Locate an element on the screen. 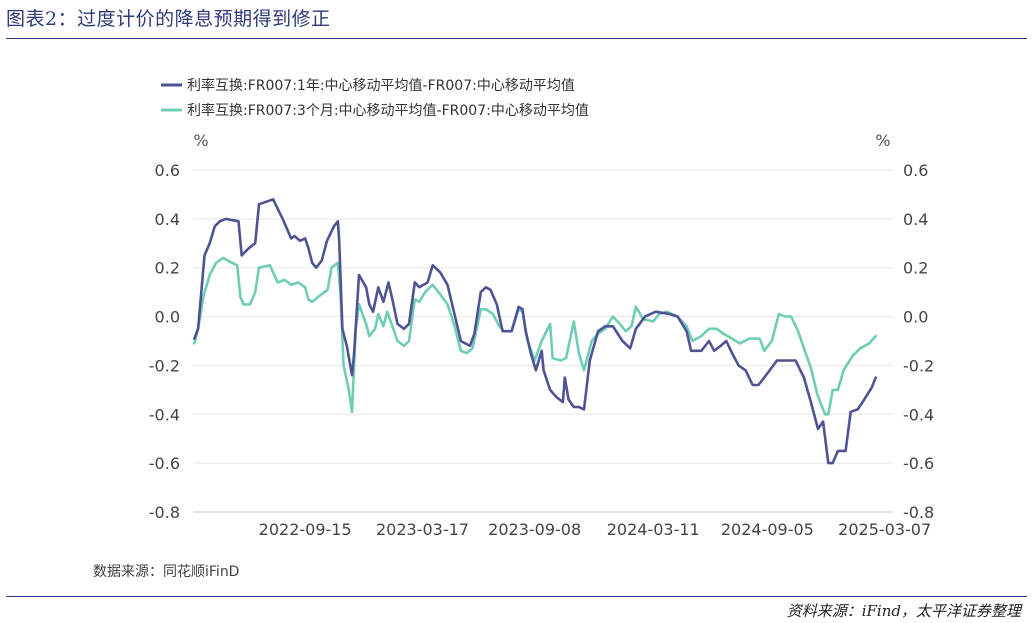  y-tick-label-left: -0.2 is located at coordinates (164, 365).